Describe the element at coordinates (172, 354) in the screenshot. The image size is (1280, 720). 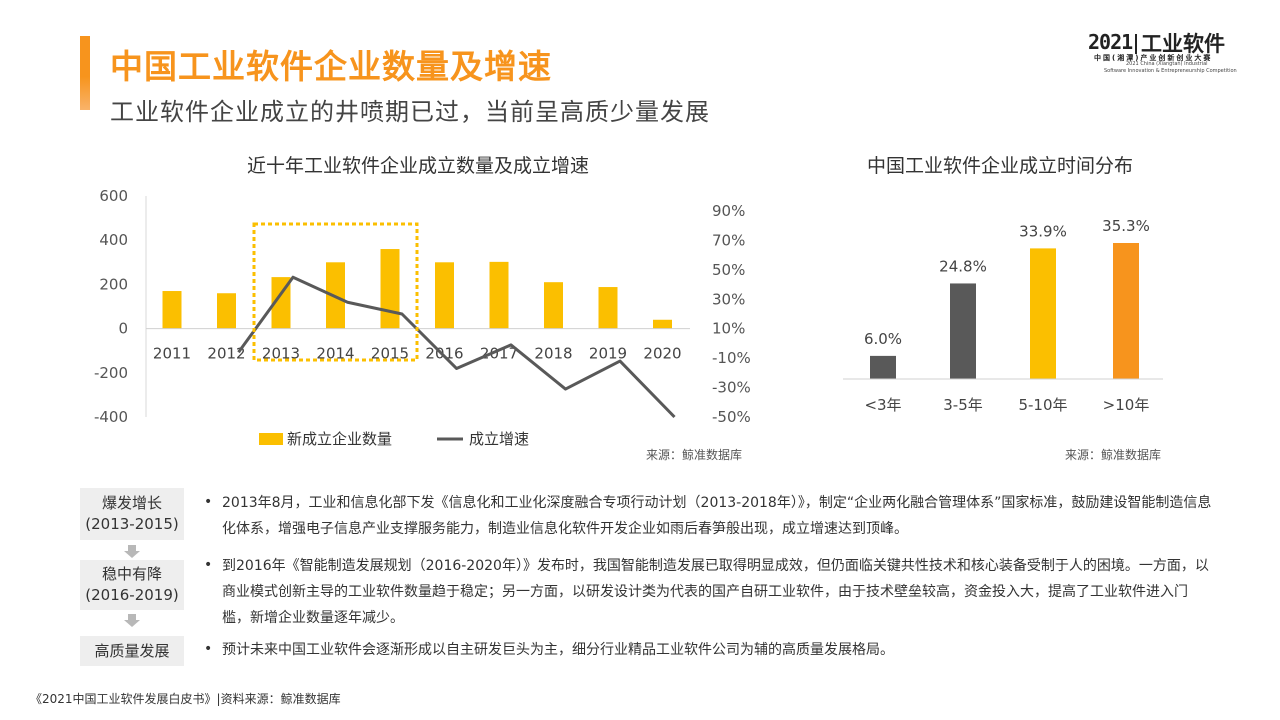
I see `x-tick-label: 2011` at that location.